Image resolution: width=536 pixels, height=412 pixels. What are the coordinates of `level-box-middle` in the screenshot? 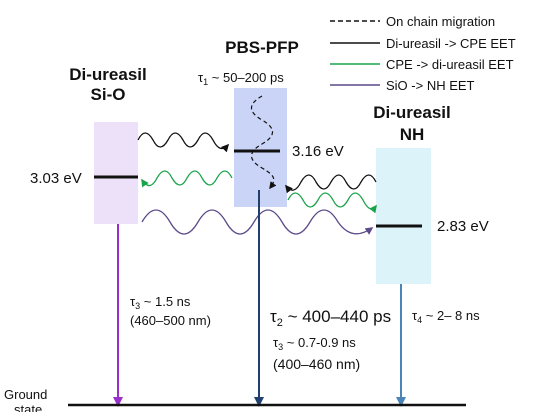 It's located at (260, 147).